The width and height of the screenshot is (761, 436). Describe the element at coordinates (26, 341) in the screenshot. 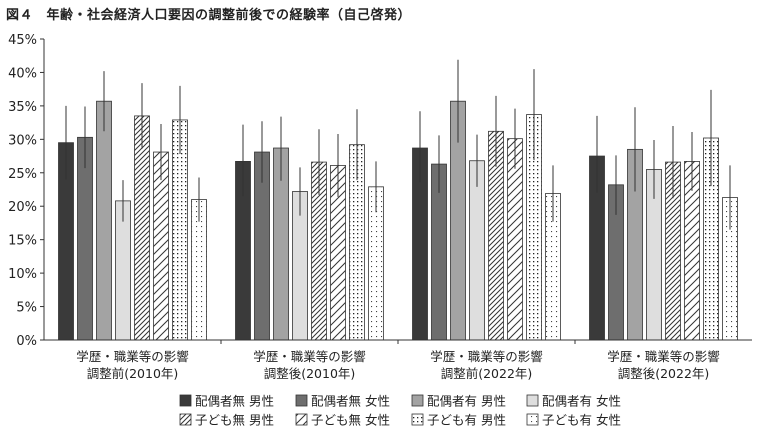

I see `y-tick-label: 0%` at that location.